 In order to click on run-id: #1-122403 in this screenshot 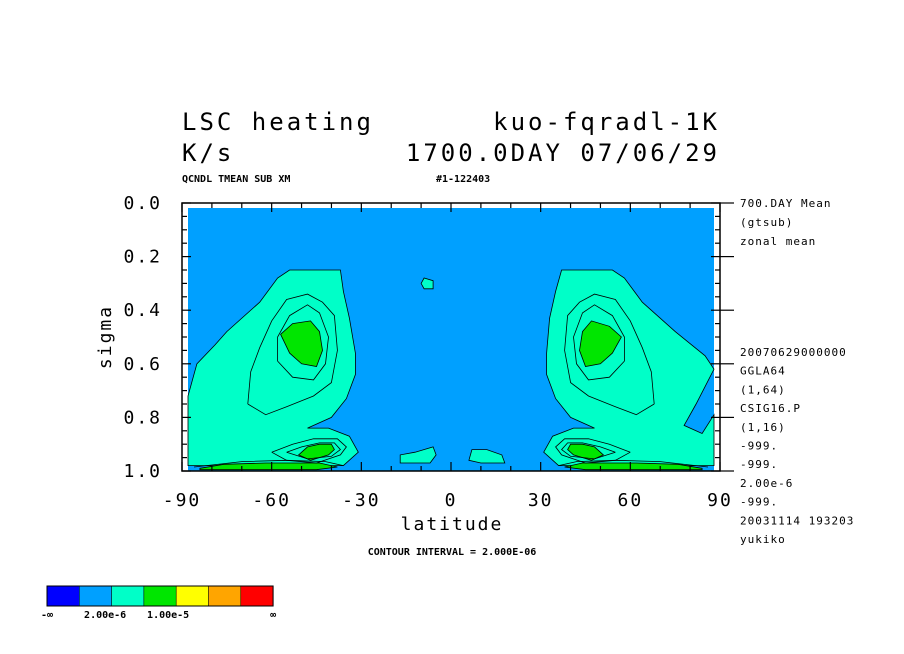, I will do `click(463, 179)`.